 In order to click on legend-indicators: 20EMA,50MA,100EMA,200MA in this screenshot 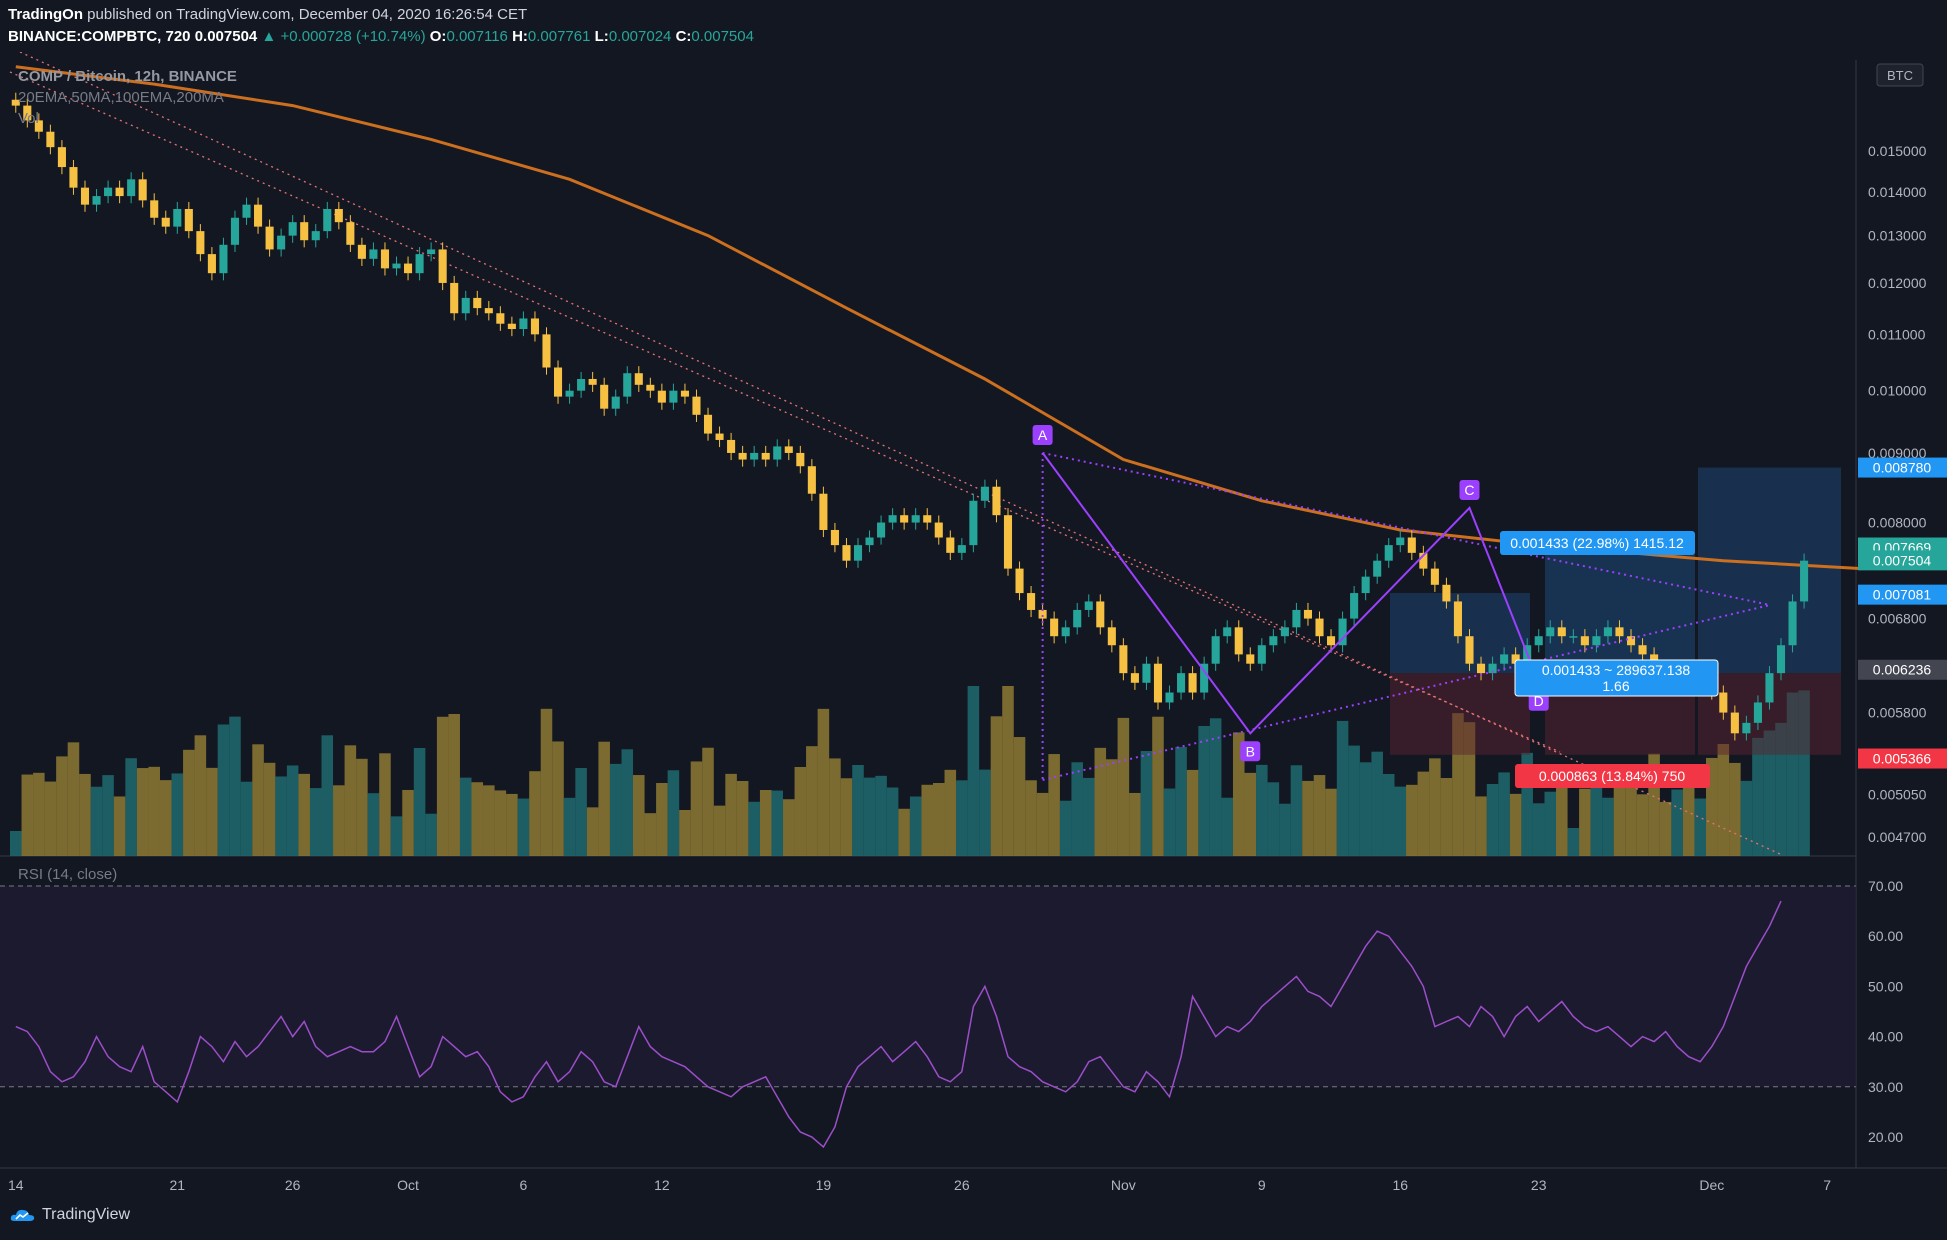, I will do `click(121, 97)`.